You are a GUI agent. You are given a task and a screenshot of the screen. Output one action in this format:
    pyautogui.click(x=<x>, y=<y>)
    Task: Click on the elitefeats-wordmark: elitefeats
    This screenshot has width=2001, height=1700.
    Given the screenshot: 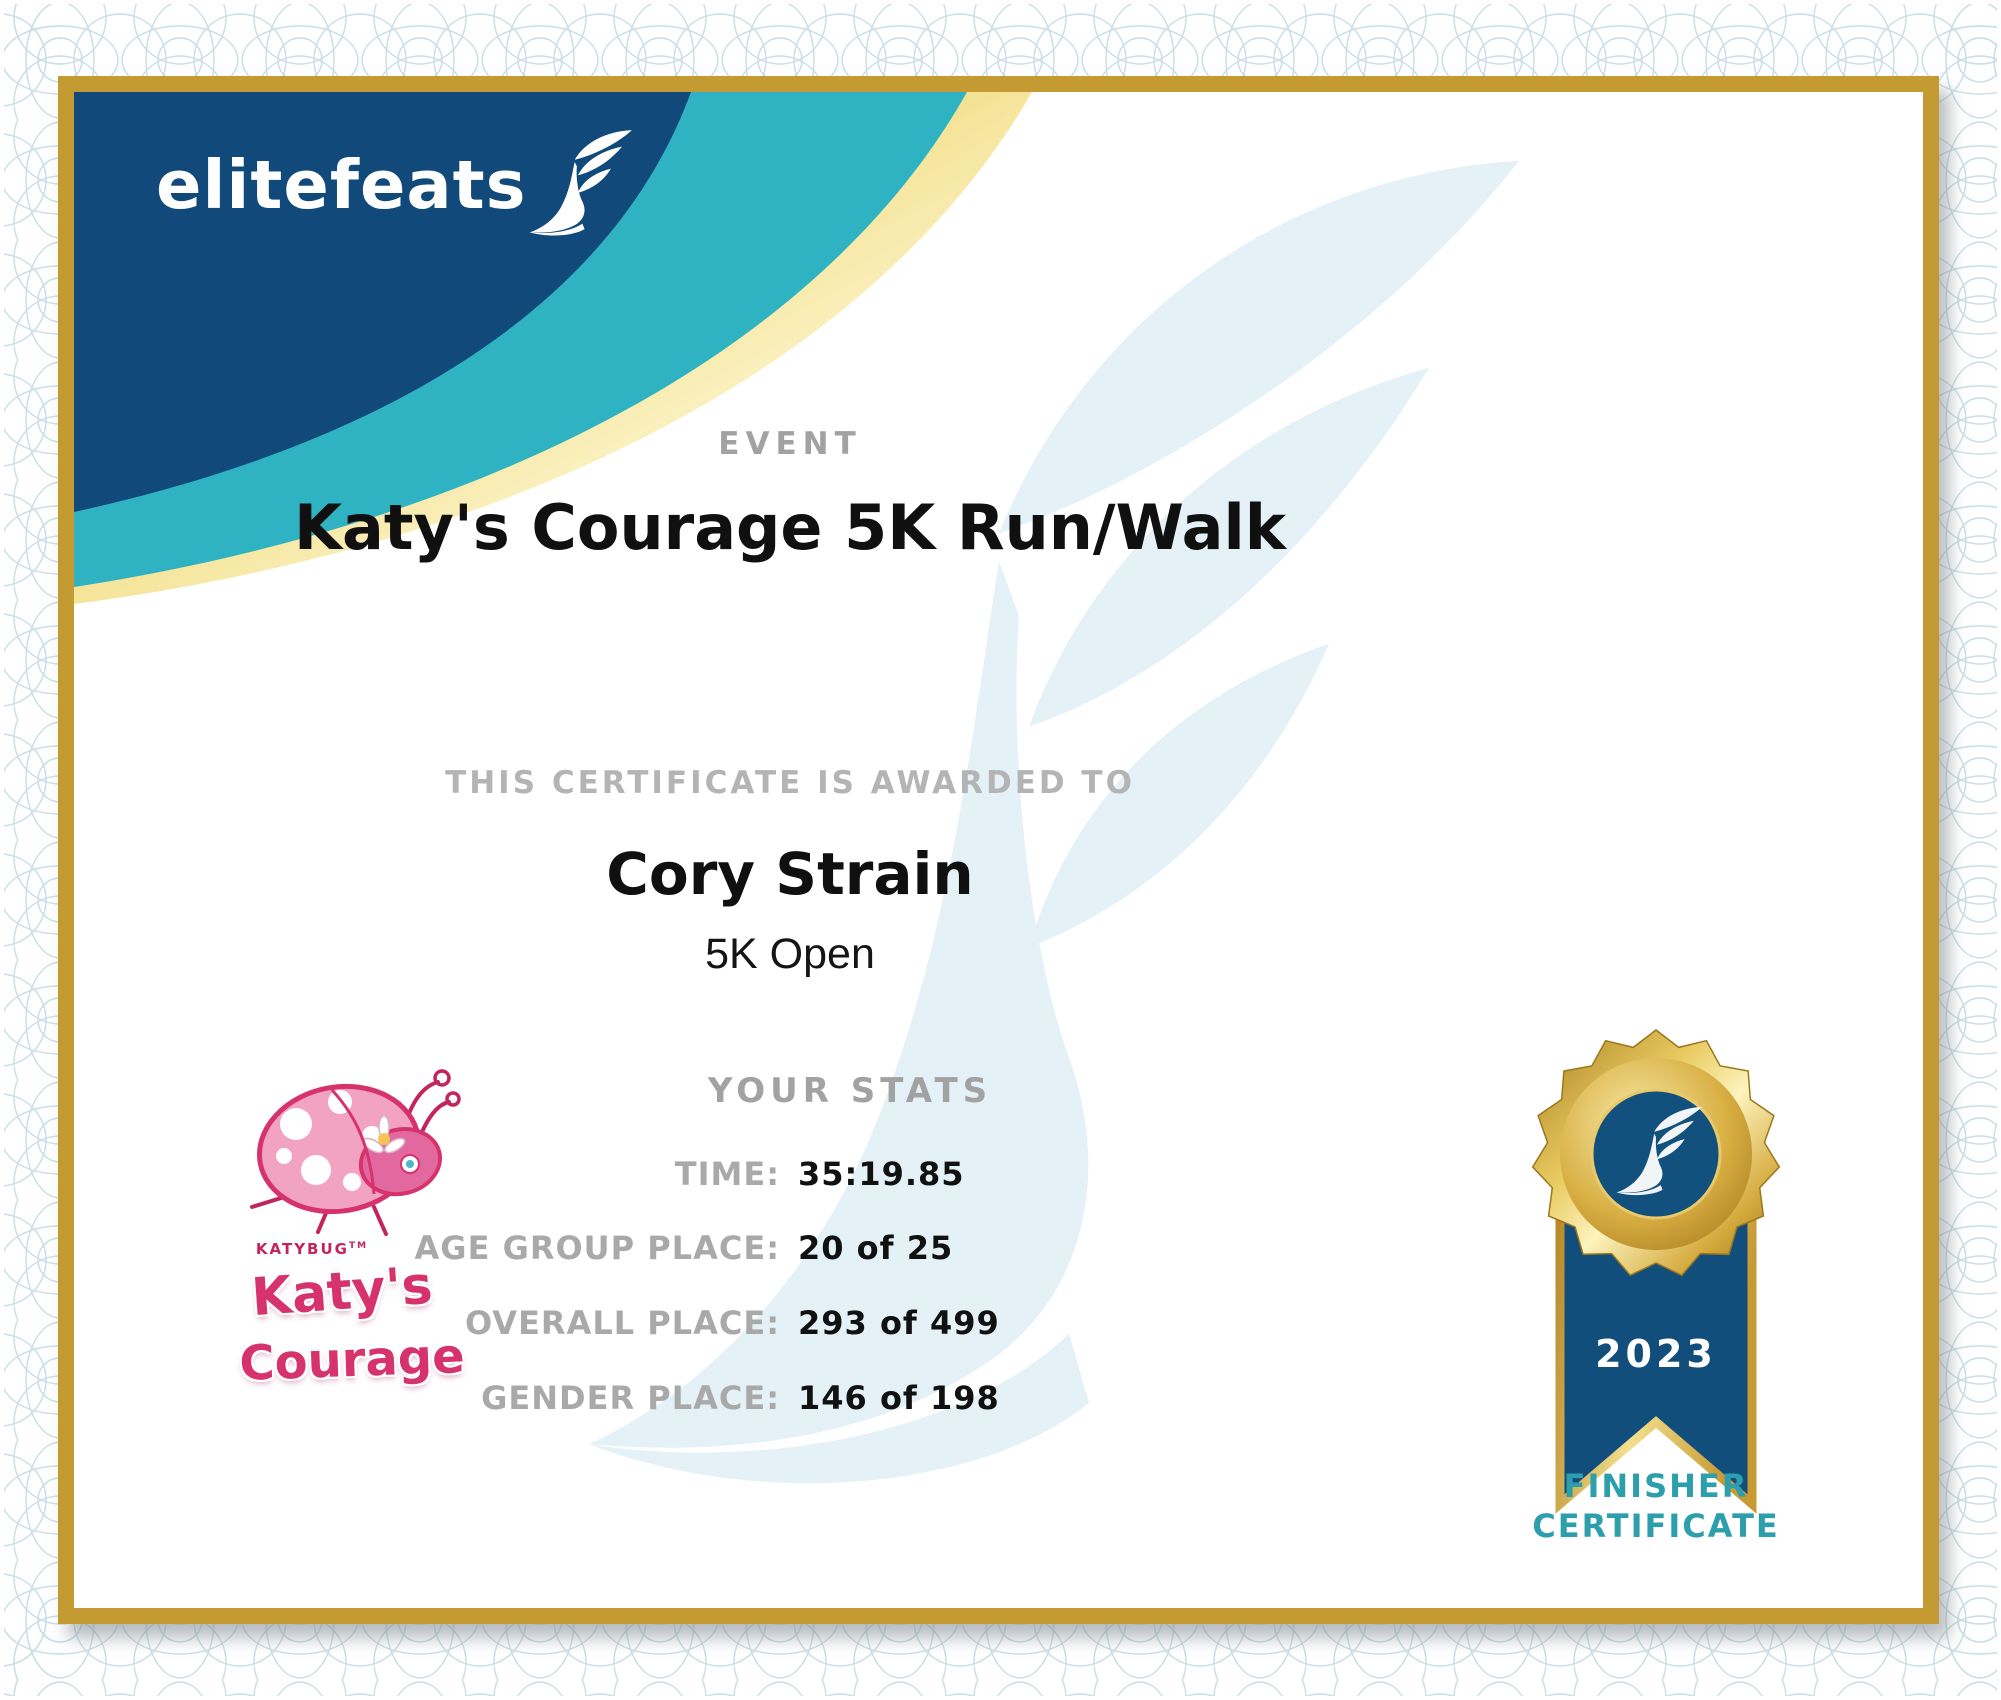 What is the action you would take?
    pyautogui.click(x=341, y=185)
    